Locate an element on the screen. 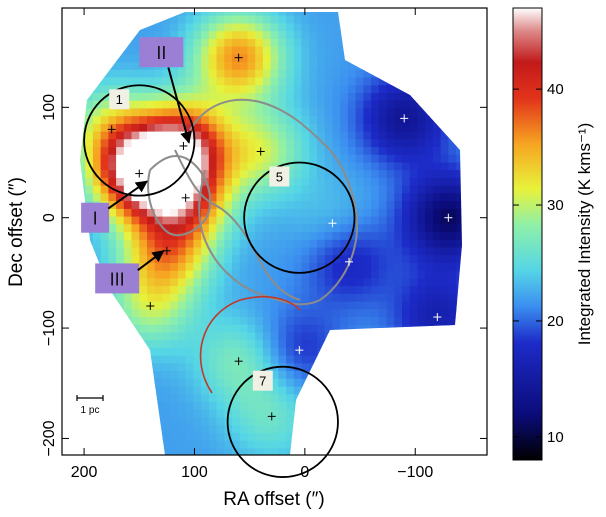  y-tick-label: 100 is located at coordinates (49, 107).